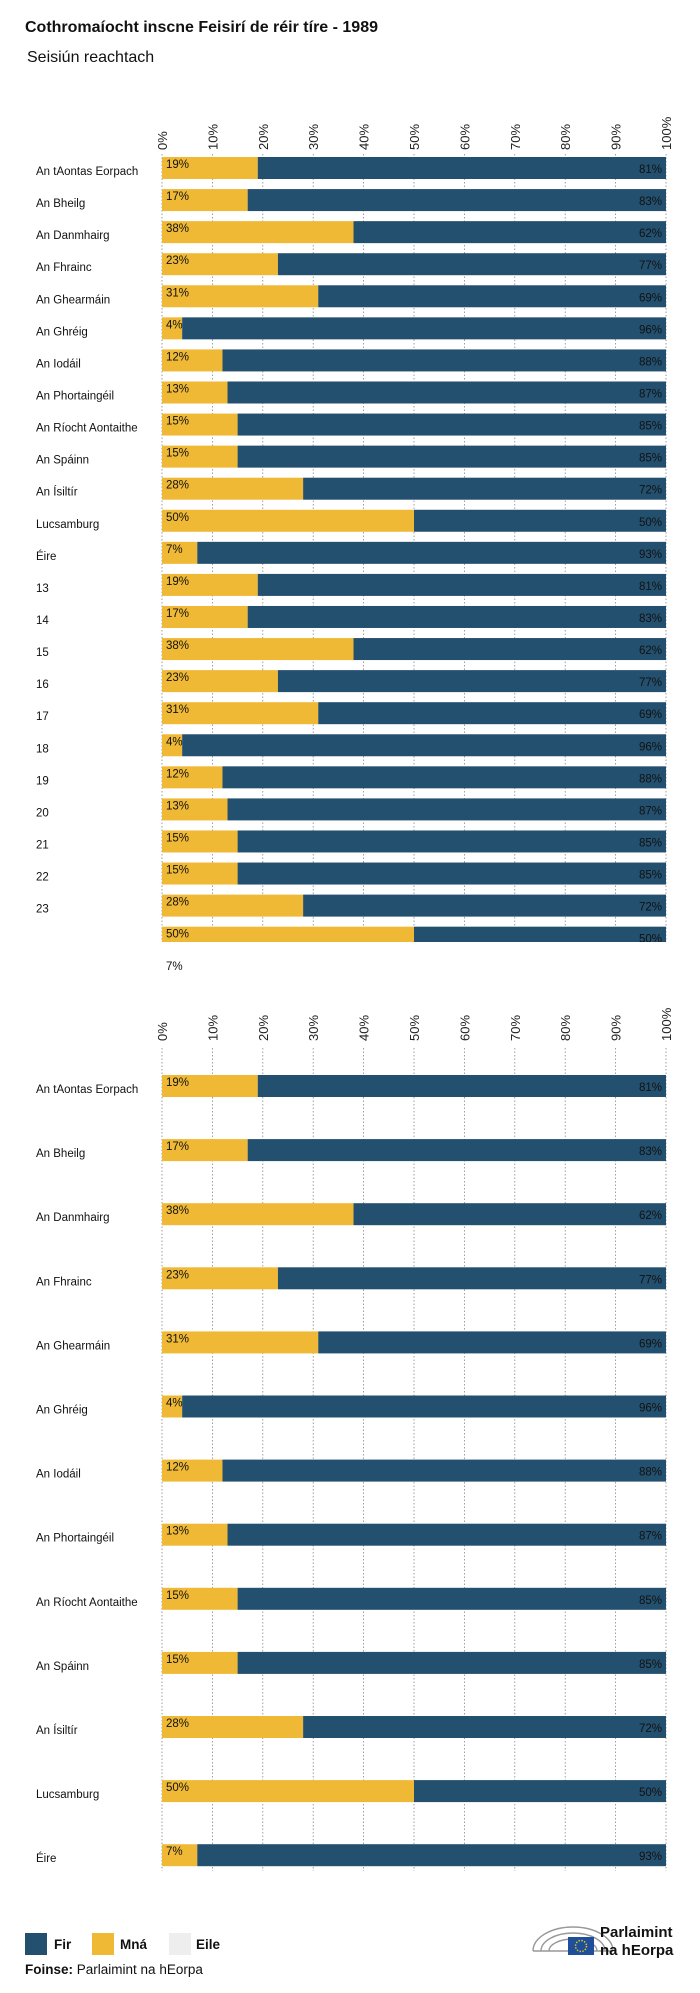  Describe the element at coordinates (650, 683) in the screenshot. I see `value-label: 77%` at that location.